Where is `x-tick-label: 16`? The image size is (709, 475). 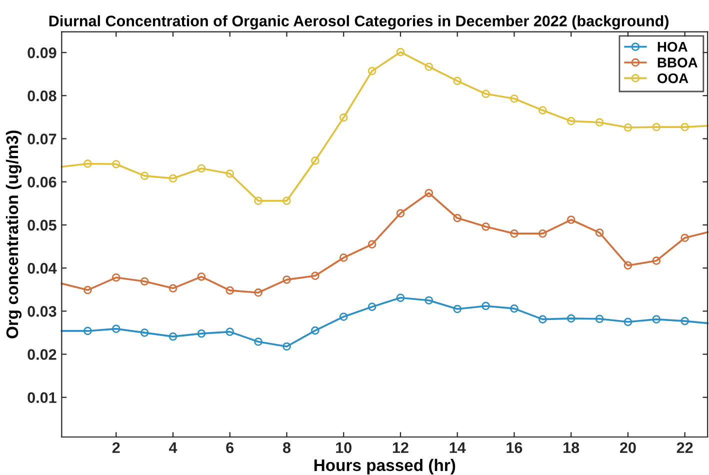
x-tick-label: 16 is located at coordinates (514, 448).